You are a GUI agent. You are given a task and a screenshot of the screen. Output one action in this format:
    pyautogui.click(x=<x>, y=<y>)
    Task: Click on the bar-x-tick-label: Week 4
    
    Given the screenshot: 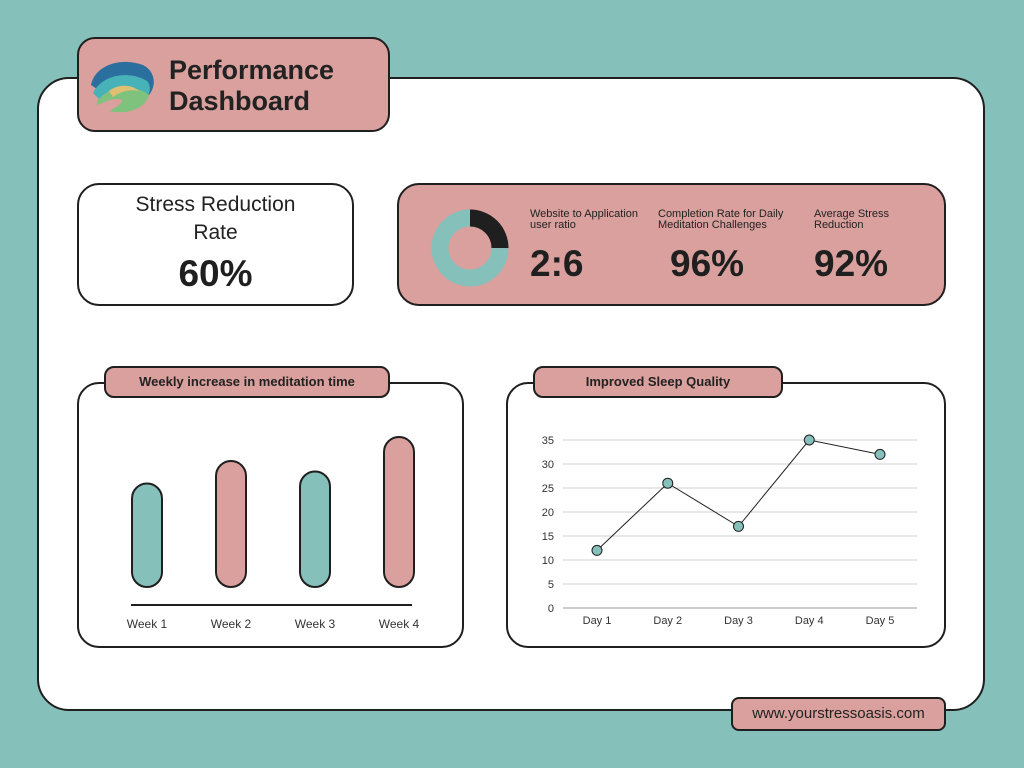 What is the action you would take?
    pyautogui.click(x=399, y=624)
    